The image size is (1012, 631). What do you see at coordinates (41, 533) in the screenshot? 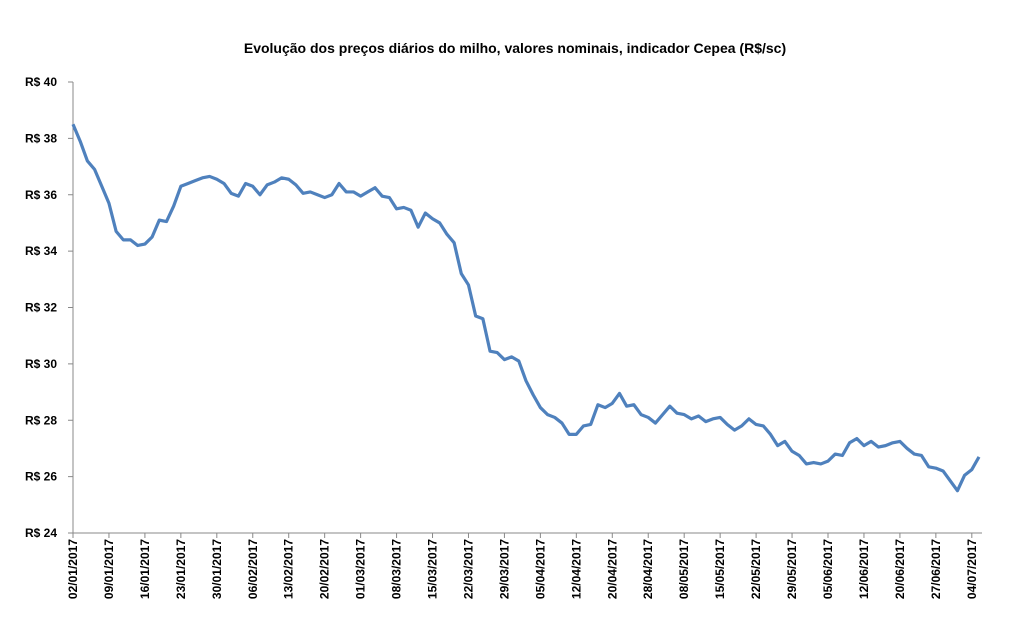
I see `y-tick-label: R$ 24` at bounding box center [41, 533].